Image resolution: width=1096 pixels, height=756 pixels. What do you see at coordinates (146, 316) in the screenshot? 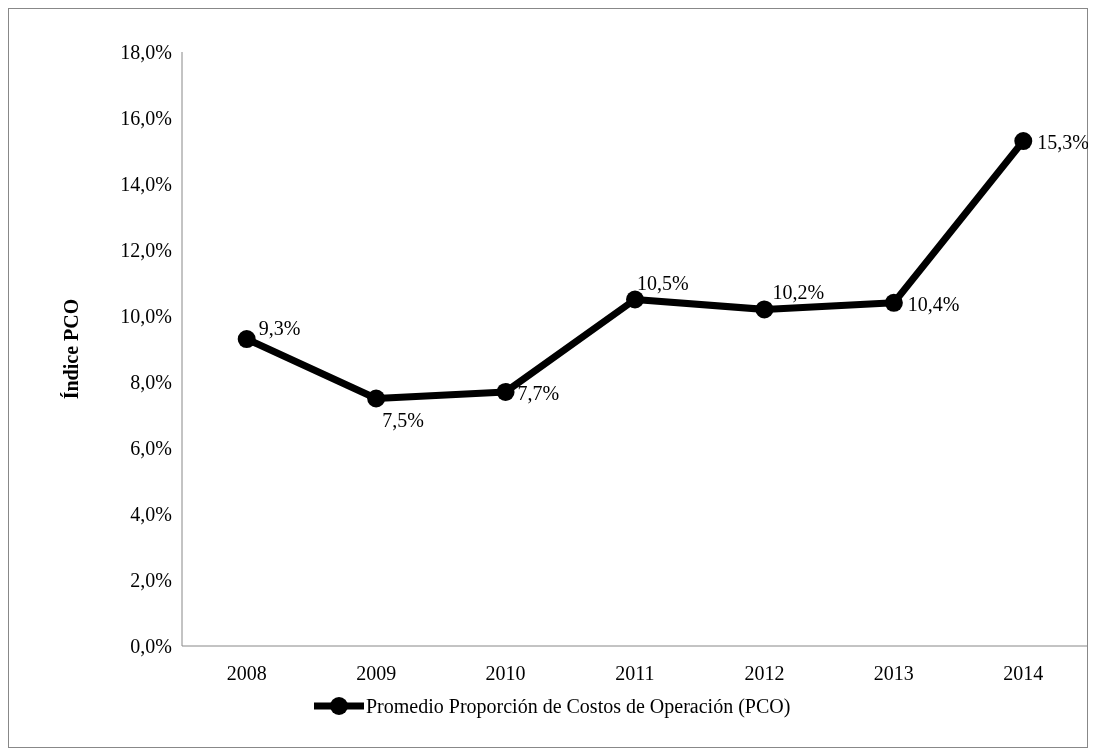
I see `y-tick-label: 10,0%` at bounding box center [146, 316].